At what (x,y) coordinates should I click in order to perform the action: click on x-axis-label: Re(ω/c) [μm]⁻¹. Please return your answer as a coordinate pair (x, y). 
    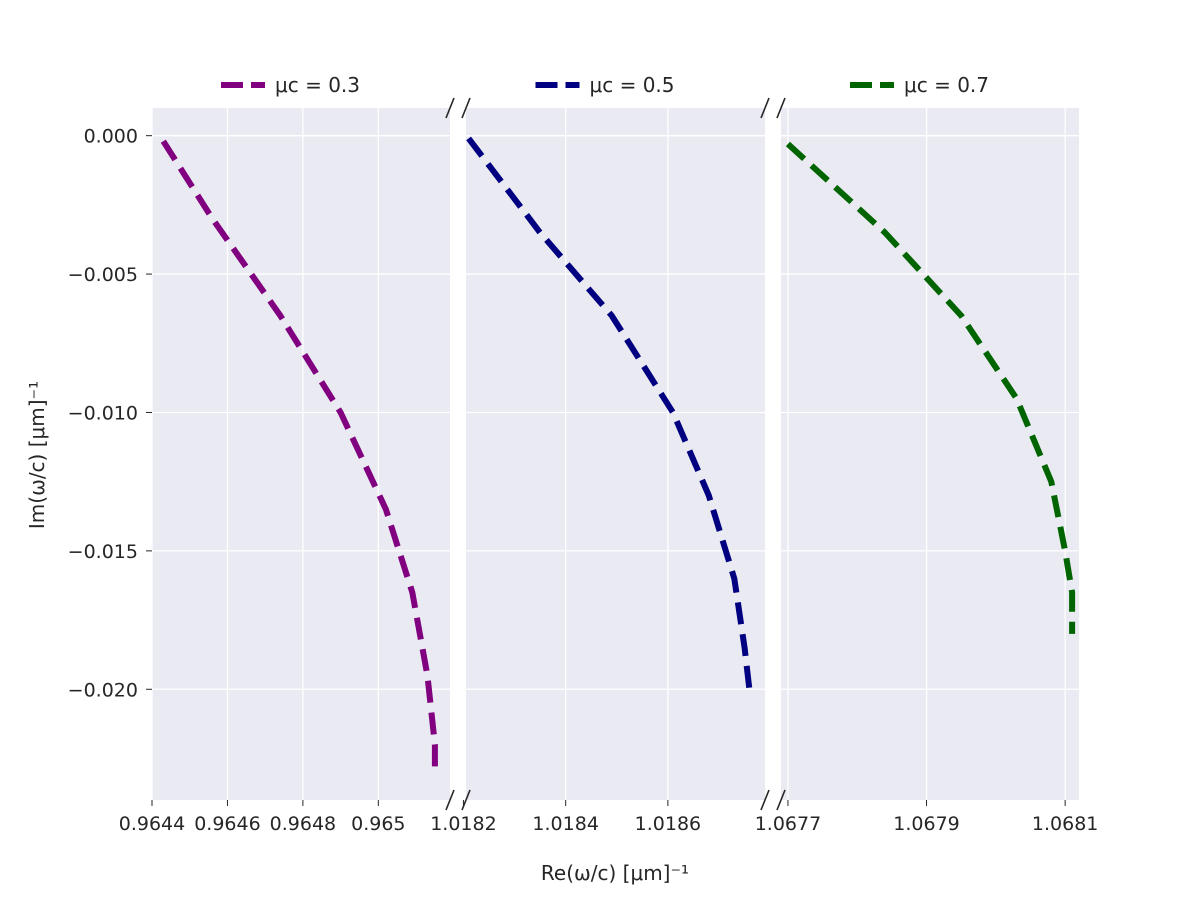
    Looking at the image, I should click on (615, 873).